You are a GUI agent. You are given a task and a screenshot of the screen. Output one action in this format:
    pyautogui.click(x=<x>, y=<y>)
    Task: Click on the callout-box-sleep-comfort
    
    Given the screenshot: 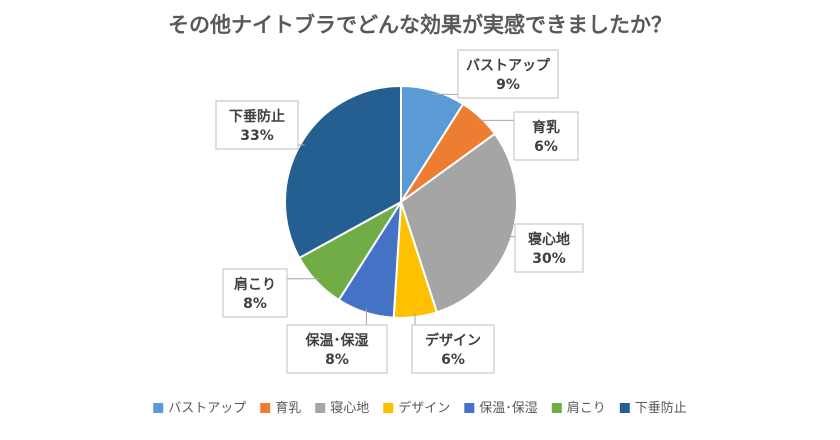 What is the action you would take?
    pyautogui.click(x=549, y=248)
    